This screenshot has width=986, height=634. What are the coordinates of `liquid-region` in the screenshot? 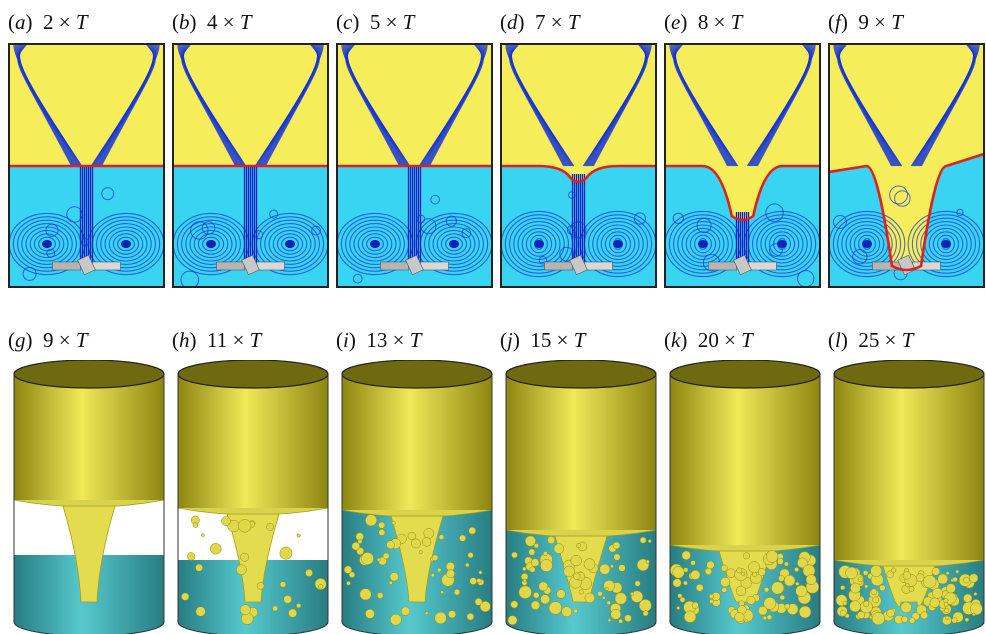 It's located at (906, 220).